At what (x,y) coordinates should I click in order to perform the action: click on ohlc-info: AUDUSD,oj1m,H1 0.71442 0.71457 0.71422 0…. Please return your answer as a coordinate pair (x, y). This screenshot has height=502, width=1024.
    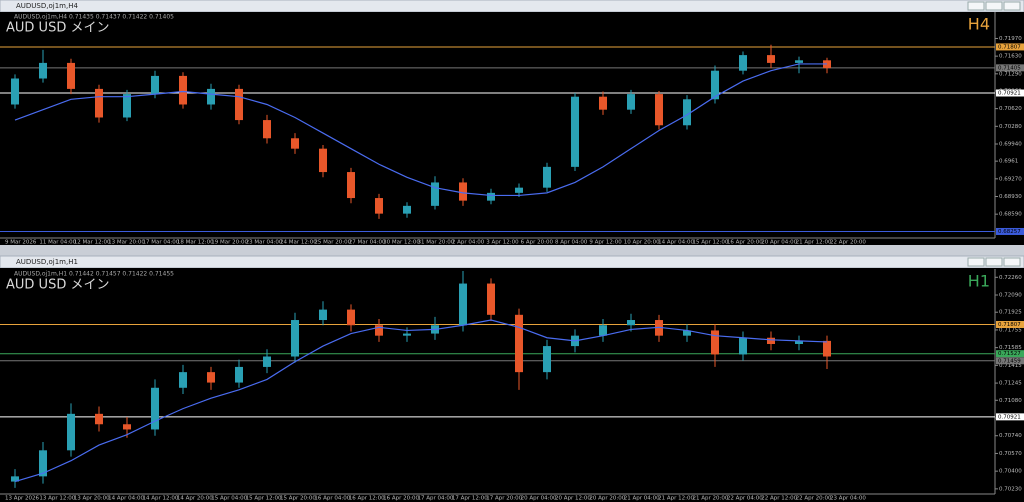
    Looking at the image, I should click on (94, 274).